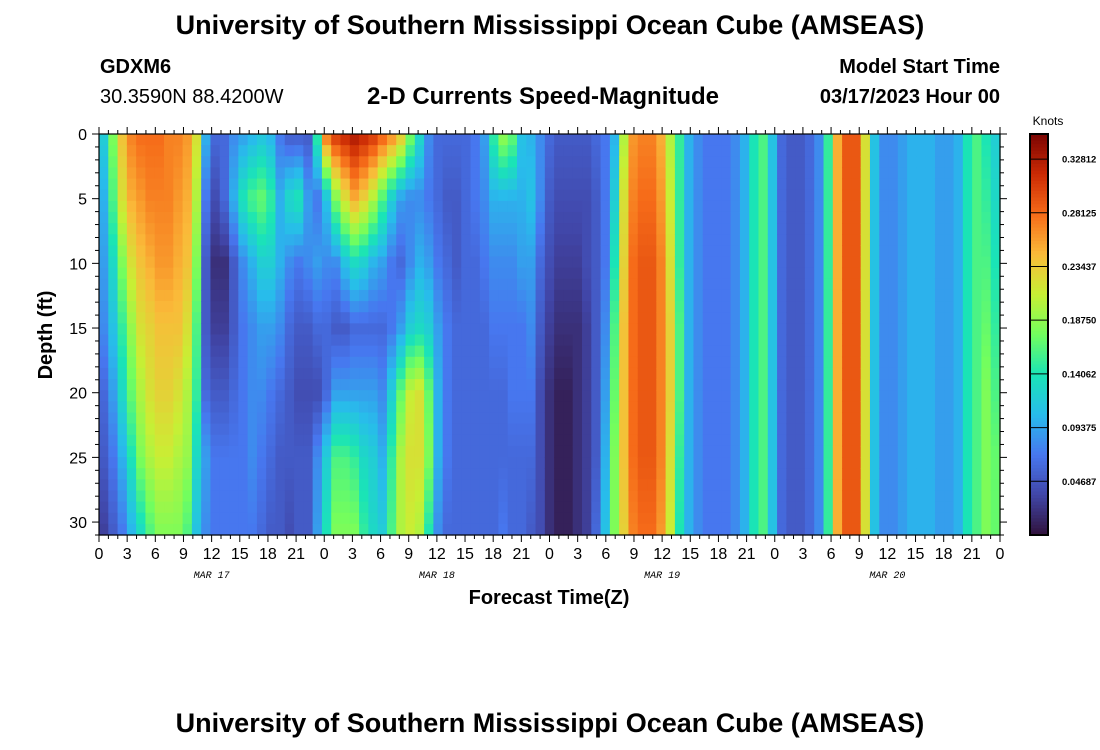 The height and width of the screenshot is (750, 1100). Describe the element at coordinates (1039, 334) in the screenshot. I see `colorbar-frame` at that location.